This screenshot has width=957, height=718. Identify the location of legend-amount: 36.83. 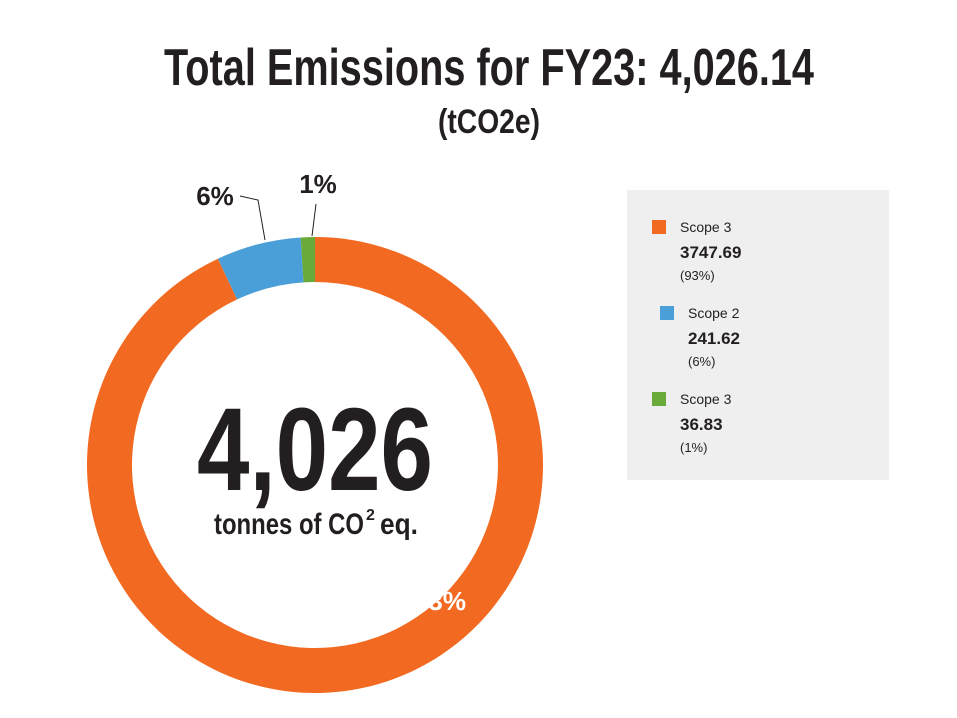
(701, 424).